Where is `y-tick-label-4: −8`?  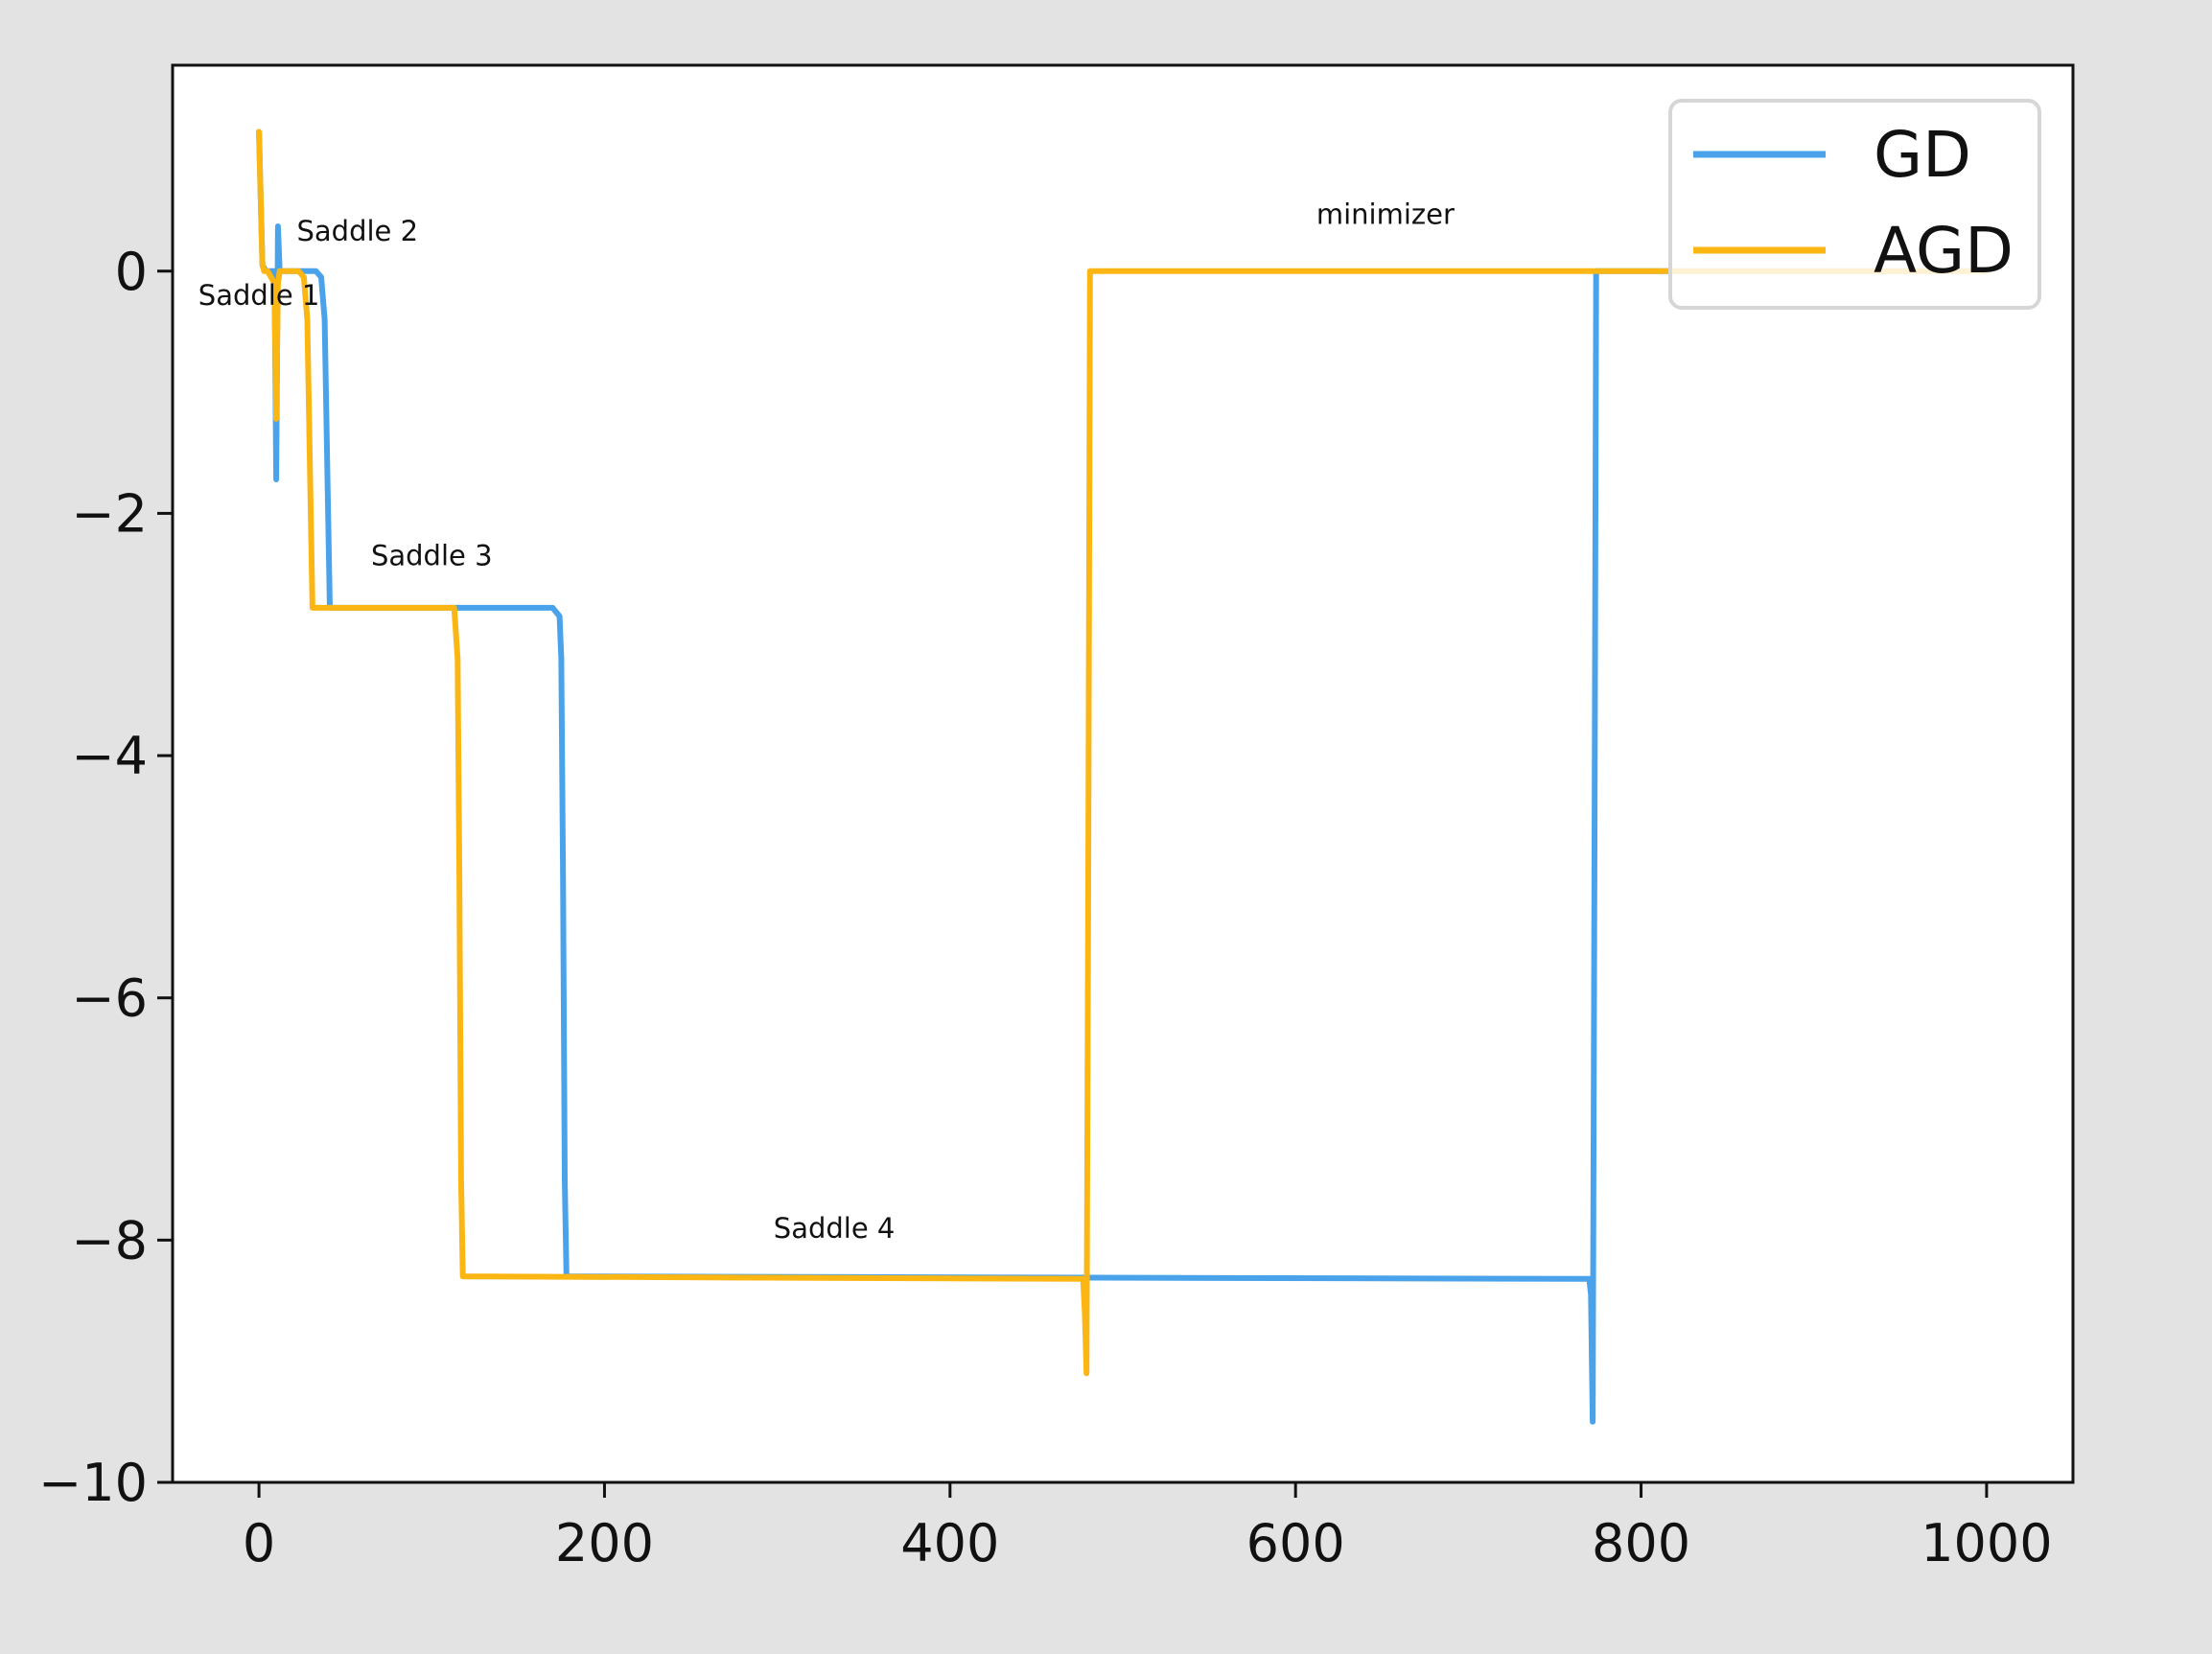 y-tick-label-4: −8 is located at coordinates (109, 1240).